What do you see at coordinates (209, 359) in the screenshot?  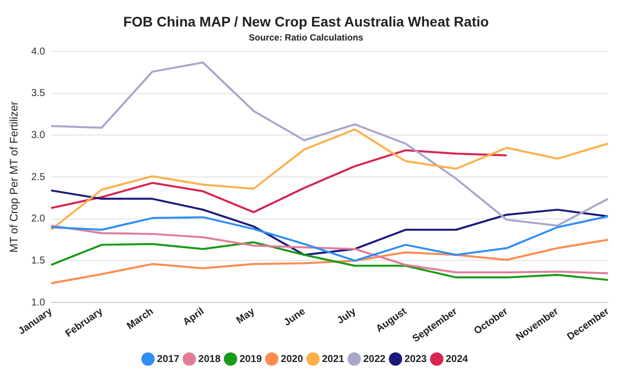 I see `legend-label: 2018` at bounding box center [209, 359].